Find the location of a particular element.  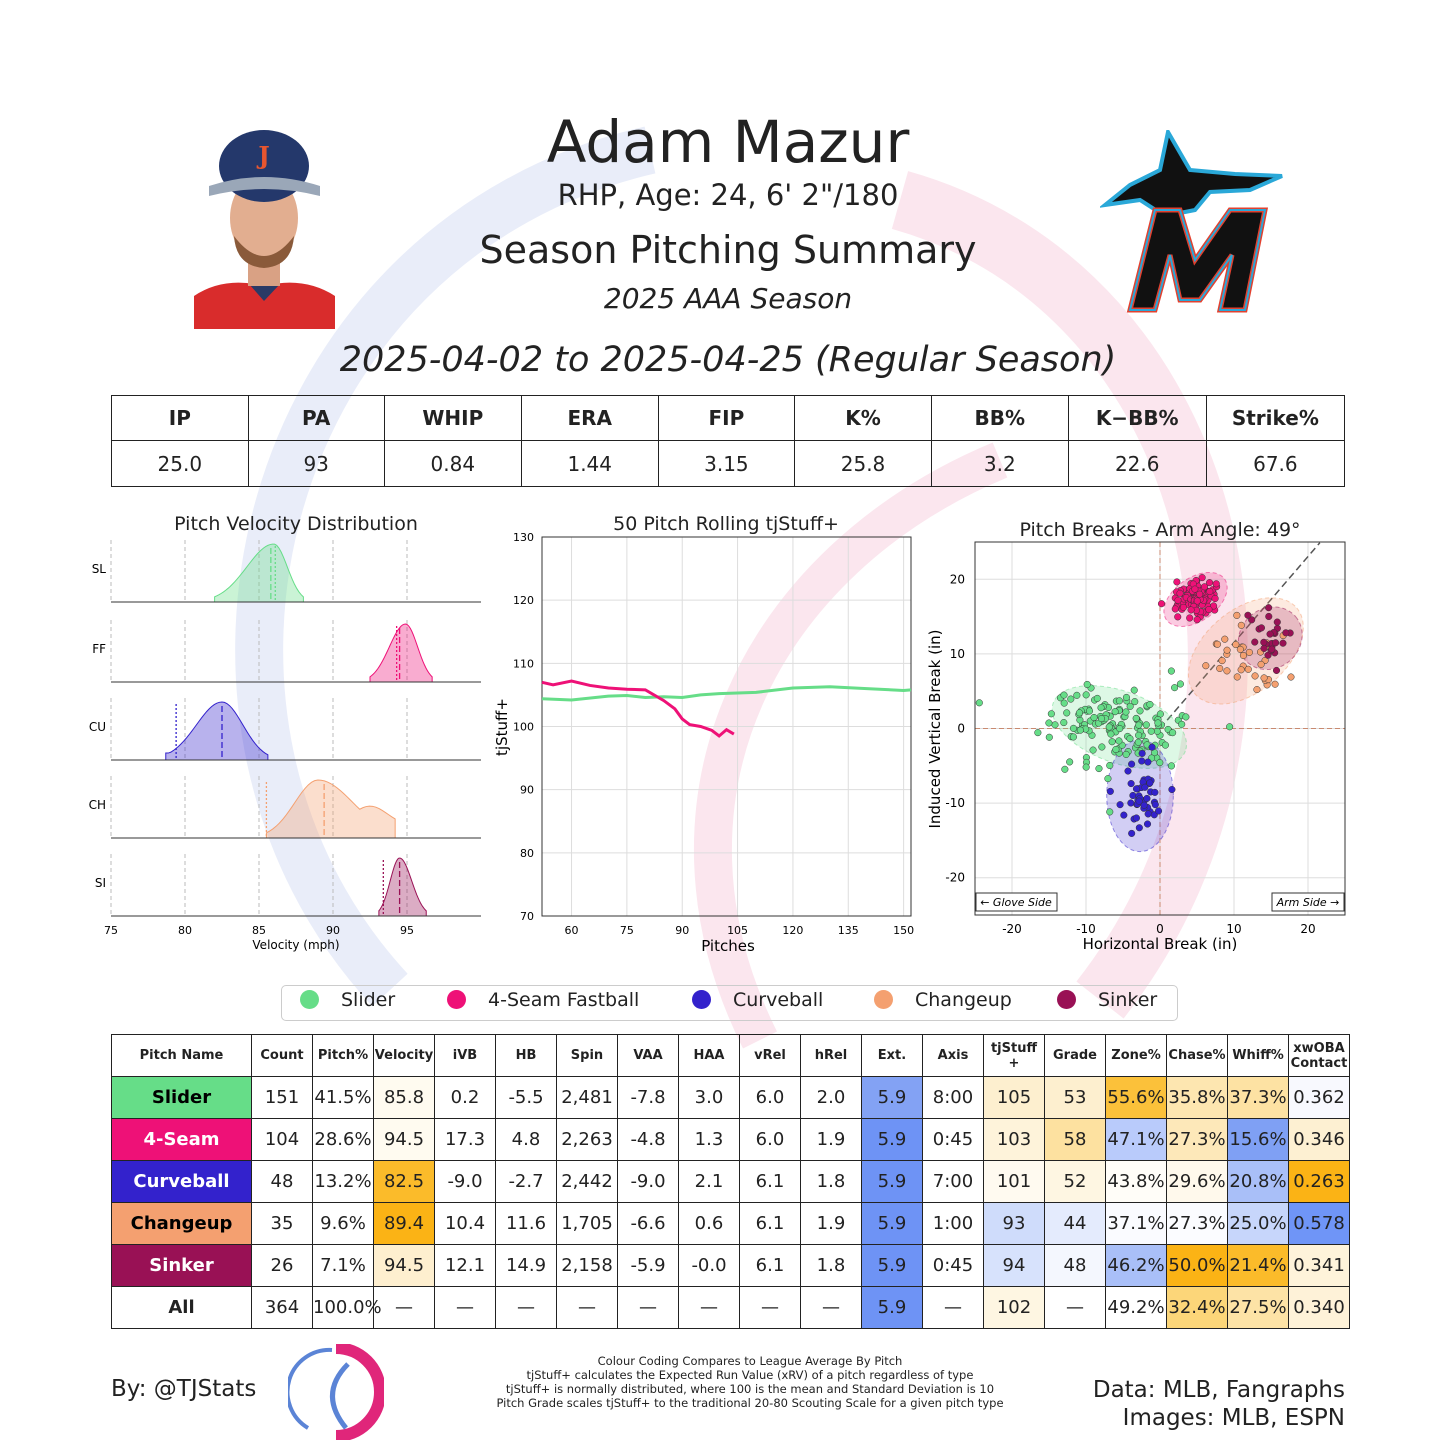

x-tick-label: 80 is located at coordinates (185, 930).